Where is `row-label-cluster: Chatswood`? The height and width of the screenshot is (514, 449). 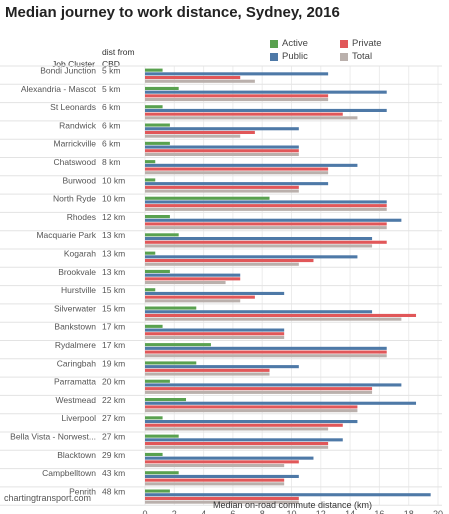 row-label-cluster: Chatswood is located at coordinates (74, 162).